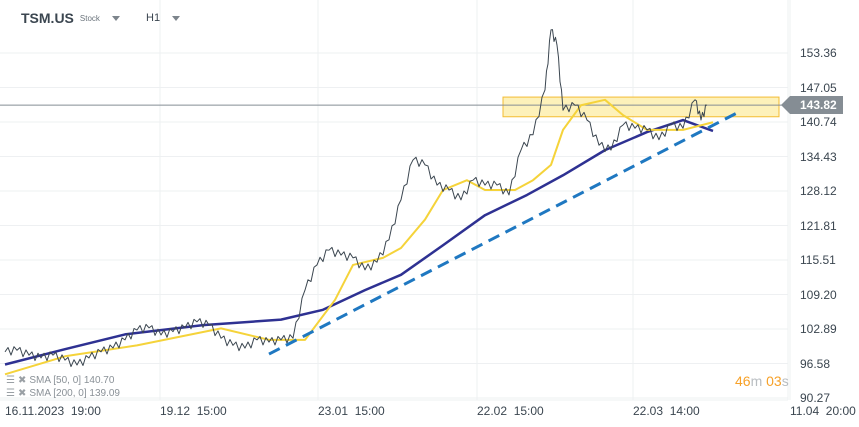 The width and height of the screenshot is (859, 427). I want to click on y-tick-label: 128.12, so click(818, 191).